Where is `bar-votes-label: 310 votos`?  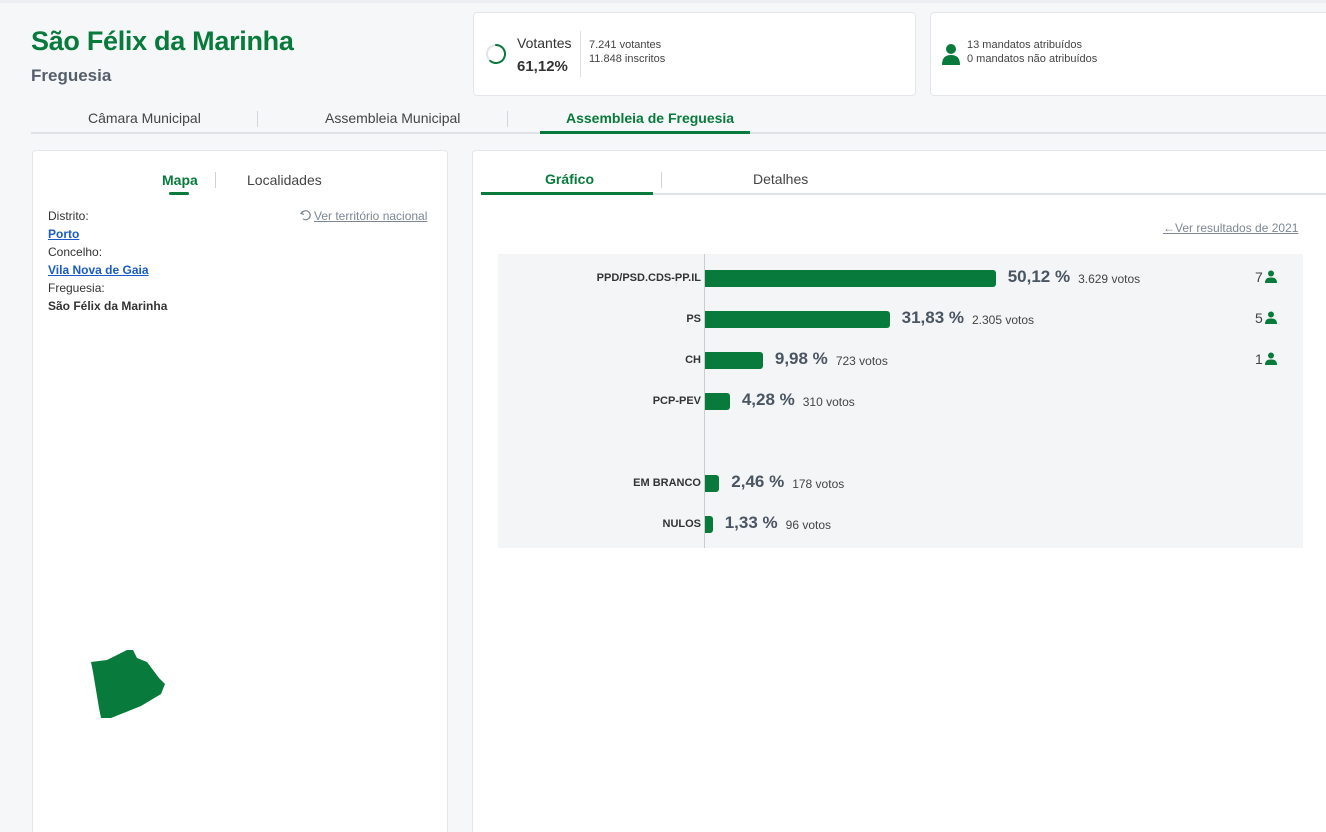
bar-votes-label: 310 votos is located at coordinates (828, 402).